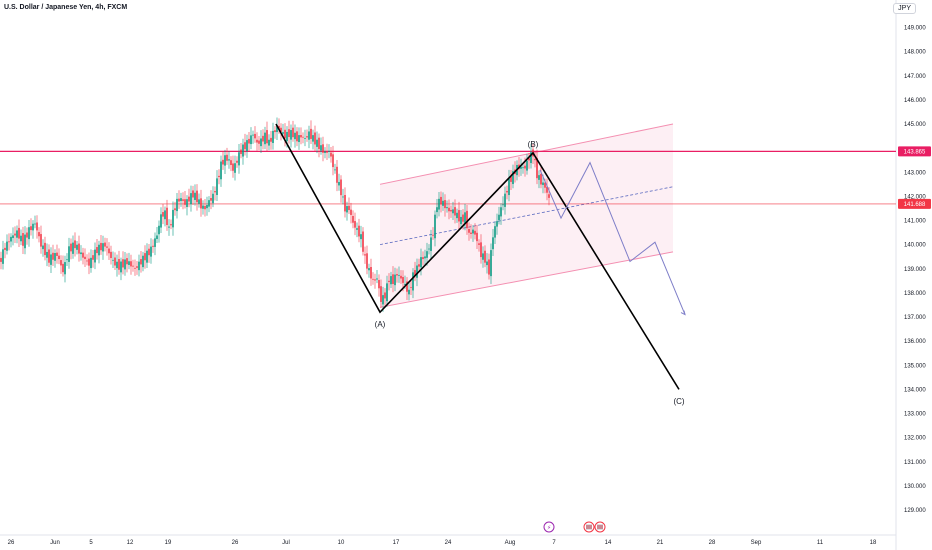 This screenshot has height=550, width=932. Describe the element at coordinates (915, 205) in the screenshot. I see `price-tag-label: 141.688` at that location.